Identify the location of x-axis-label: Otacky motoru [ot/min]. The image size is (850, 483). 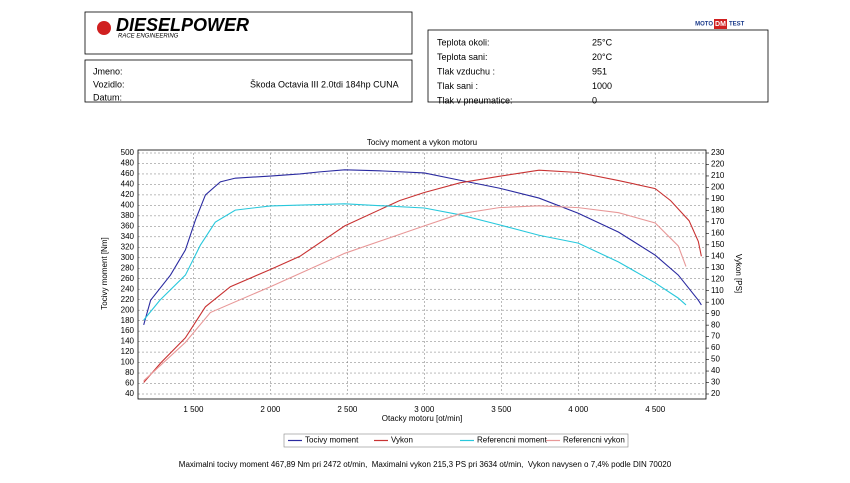
(422, 418).